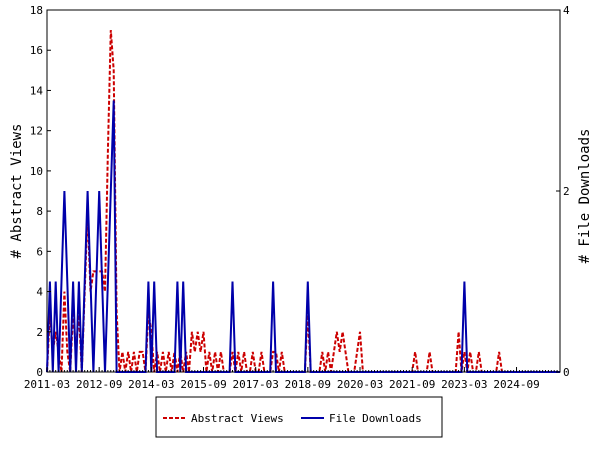  Describe the element at coordinates (412, 384) in the screenshot. I see `x-tick-label: 2021-09` at that location.